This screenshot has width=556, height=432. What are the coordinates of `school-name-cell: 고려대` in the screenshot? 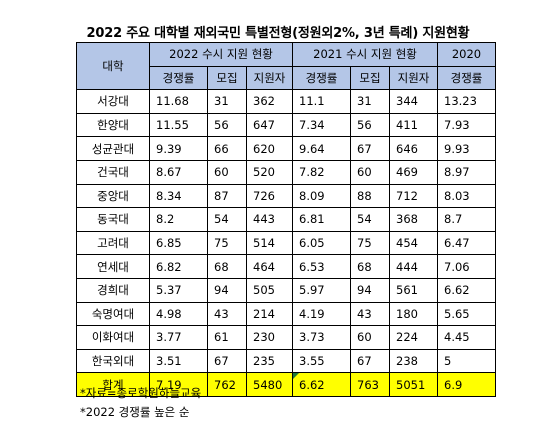 It's located at (113, 243).